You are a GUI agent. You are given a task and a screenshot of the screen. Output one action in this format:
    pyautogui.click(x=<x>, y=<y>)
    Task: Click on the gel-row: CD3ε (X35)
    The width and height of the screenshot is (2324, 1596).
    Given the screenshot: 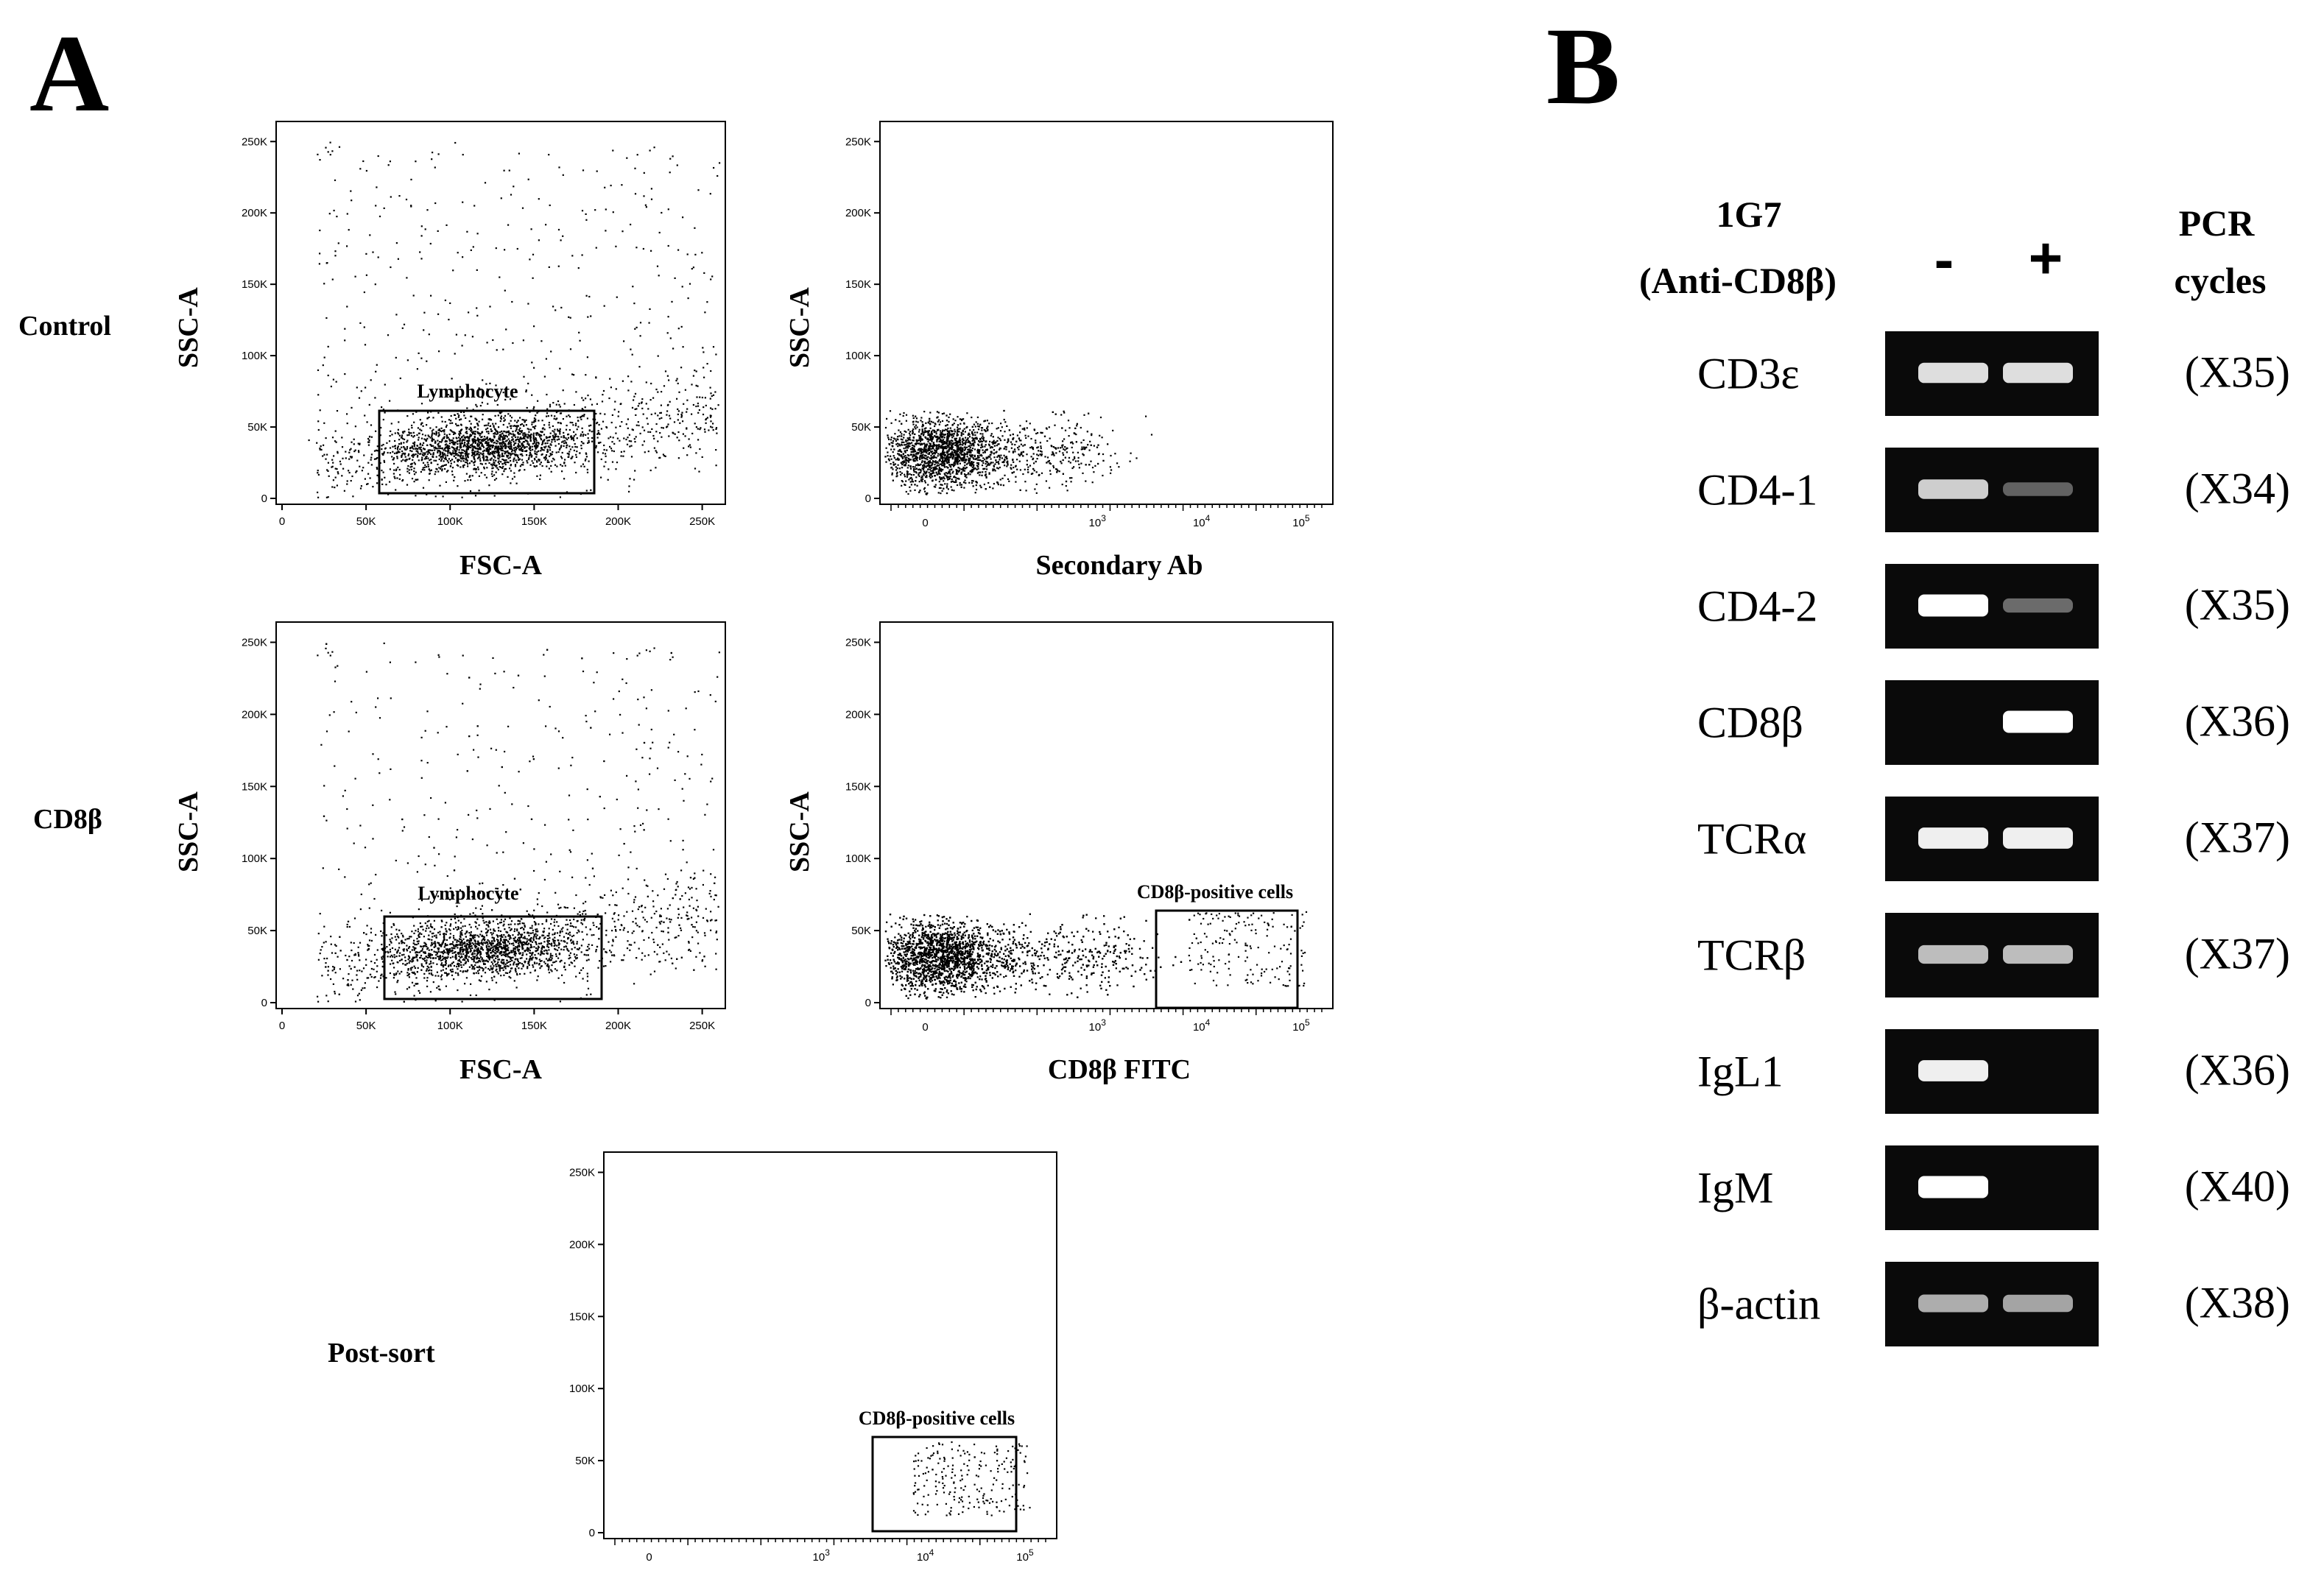 What is the action you would take?
    pyautogui.click(x=1994, y=374)
    